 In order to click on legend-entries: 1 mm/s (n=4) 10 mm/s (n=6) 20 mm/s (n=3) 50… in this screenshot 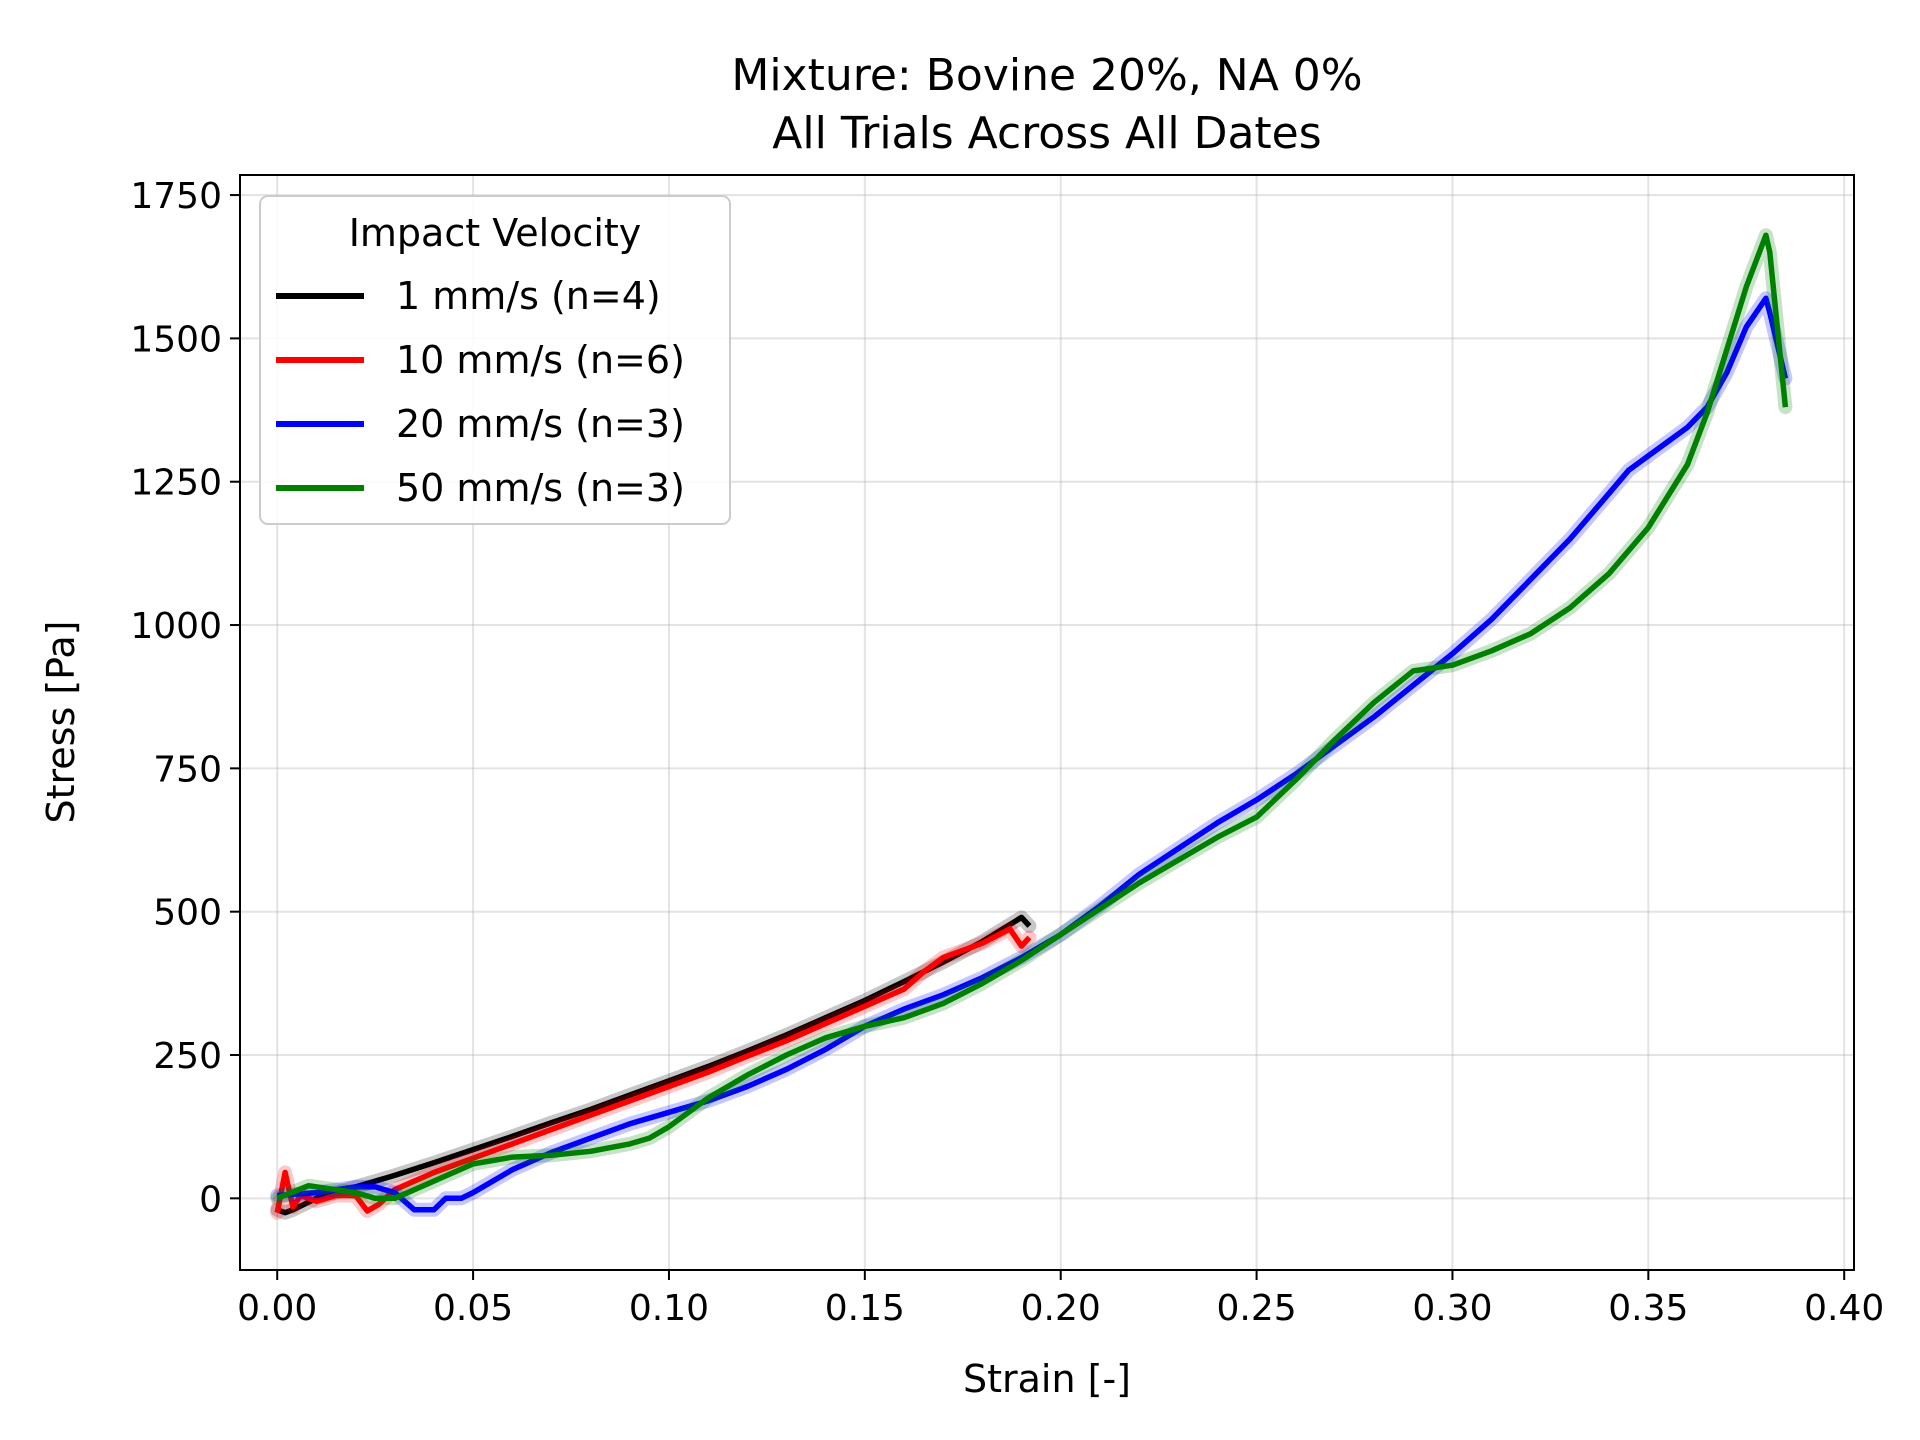, I will do `click(480, 392)`.